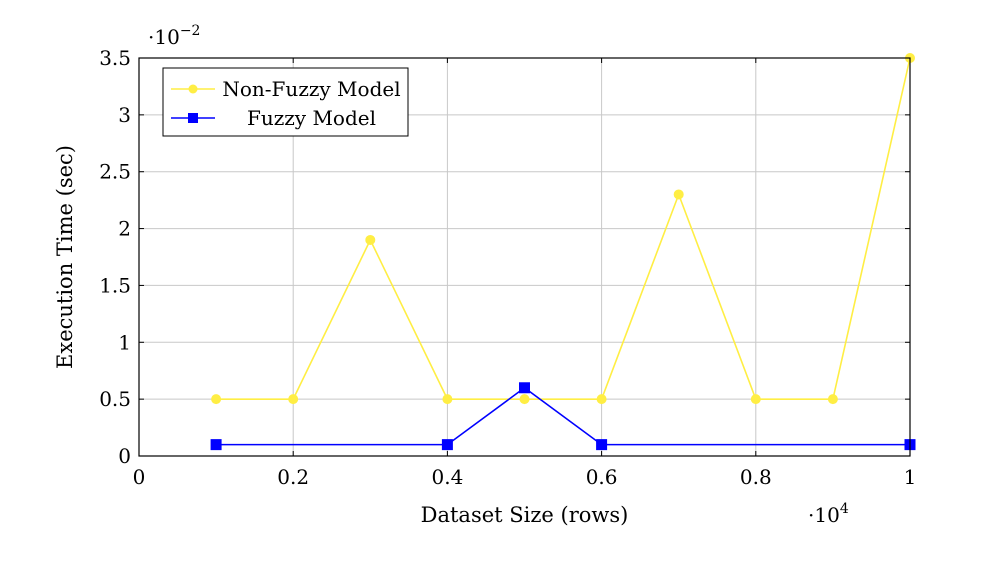  Describe the element at coordinates (115, 58) in the screenshot. I see `y-tick-label: 3.5` at that location.